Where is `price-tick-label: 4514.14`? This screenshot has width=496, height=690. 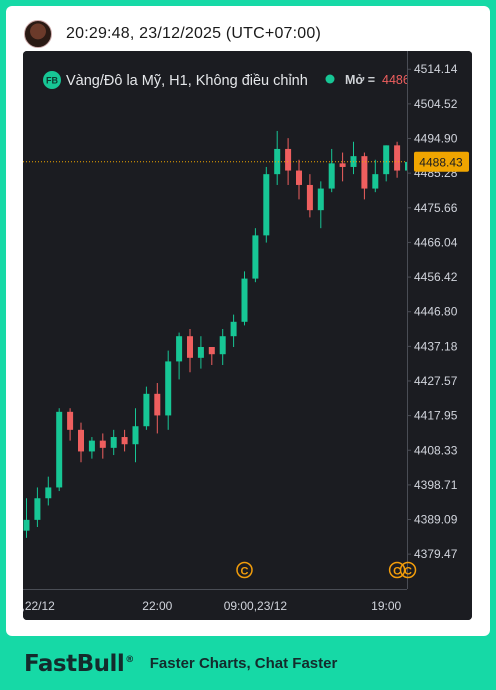 price-tick-label: 4514.14 is located at coordinates (436, 69).